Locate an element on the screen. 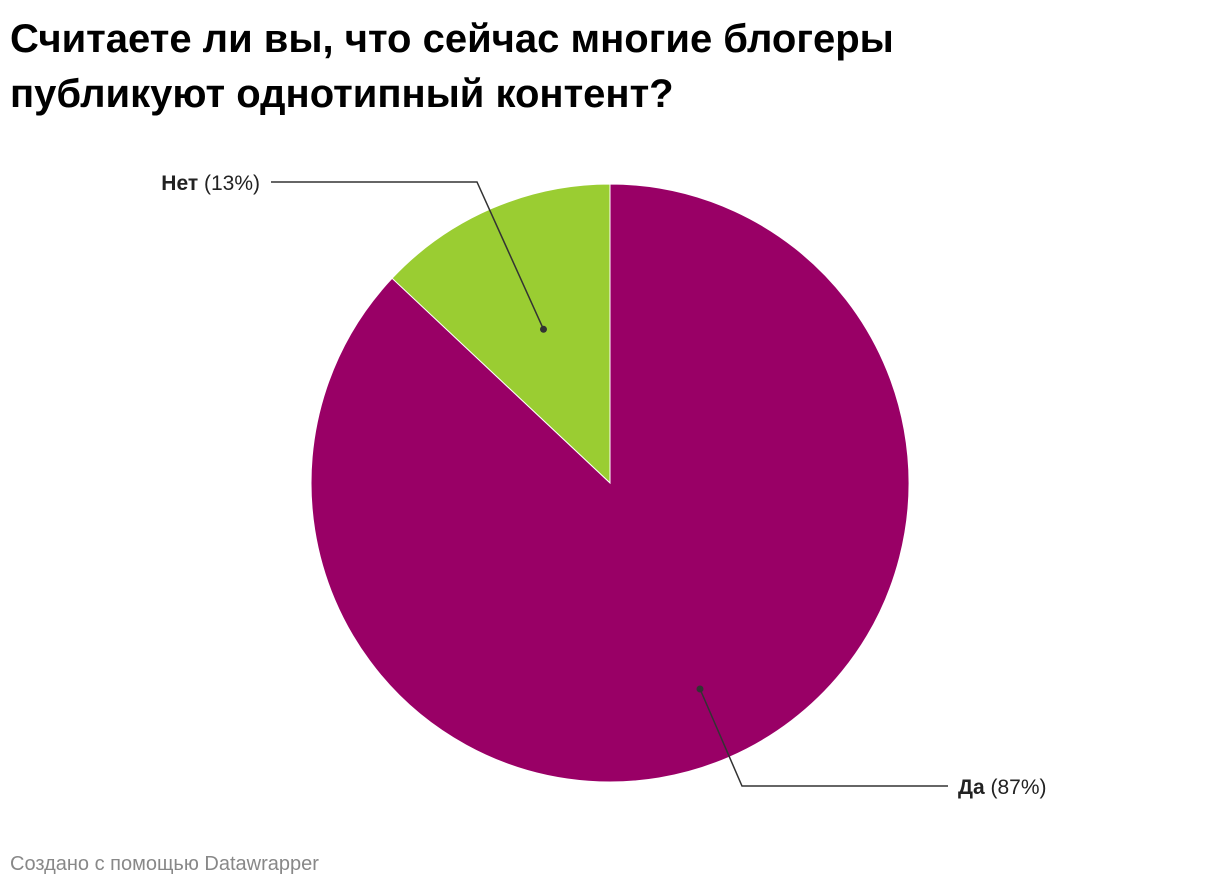 The height and width of the screenshot is (890, 1220). leader-line-net is located at coordinates (408, 255).